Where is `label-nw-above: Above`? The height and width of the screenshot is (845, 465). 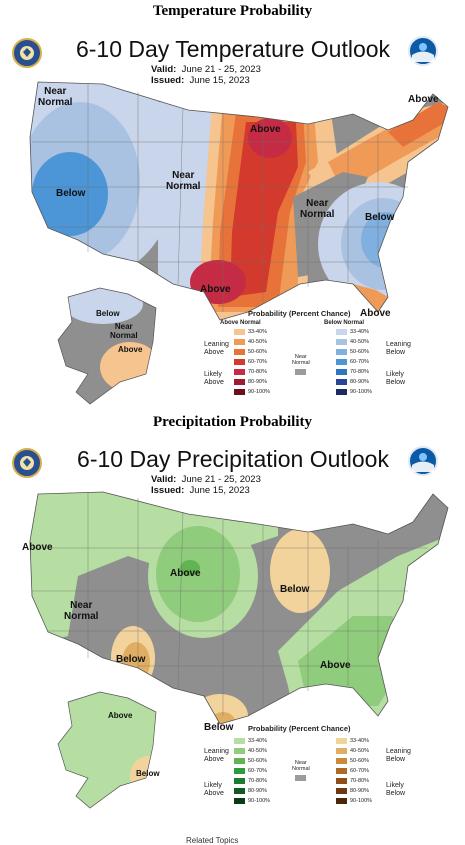 label-nw-above: Above is located at coordinates (37, 547).